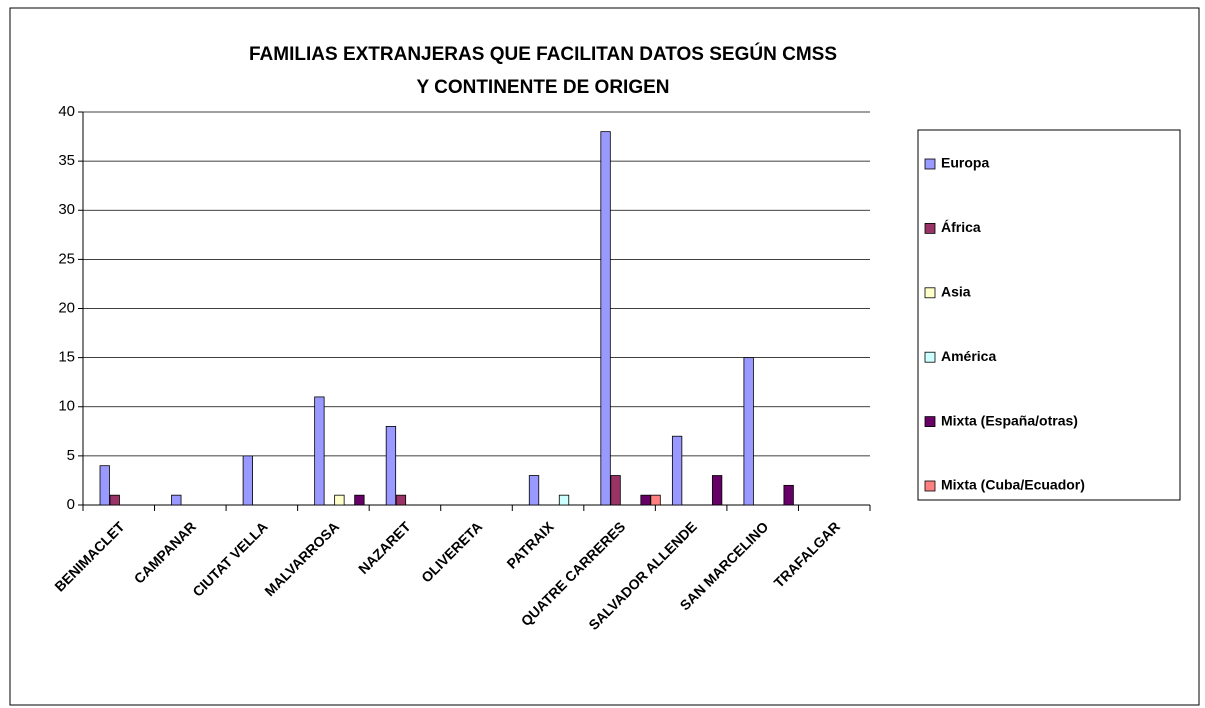 This screenshot has width=1205, height=708. Describe the element at coordinates (66, 307) in the screenshot. I see `y-tick-label: 20` at that location.